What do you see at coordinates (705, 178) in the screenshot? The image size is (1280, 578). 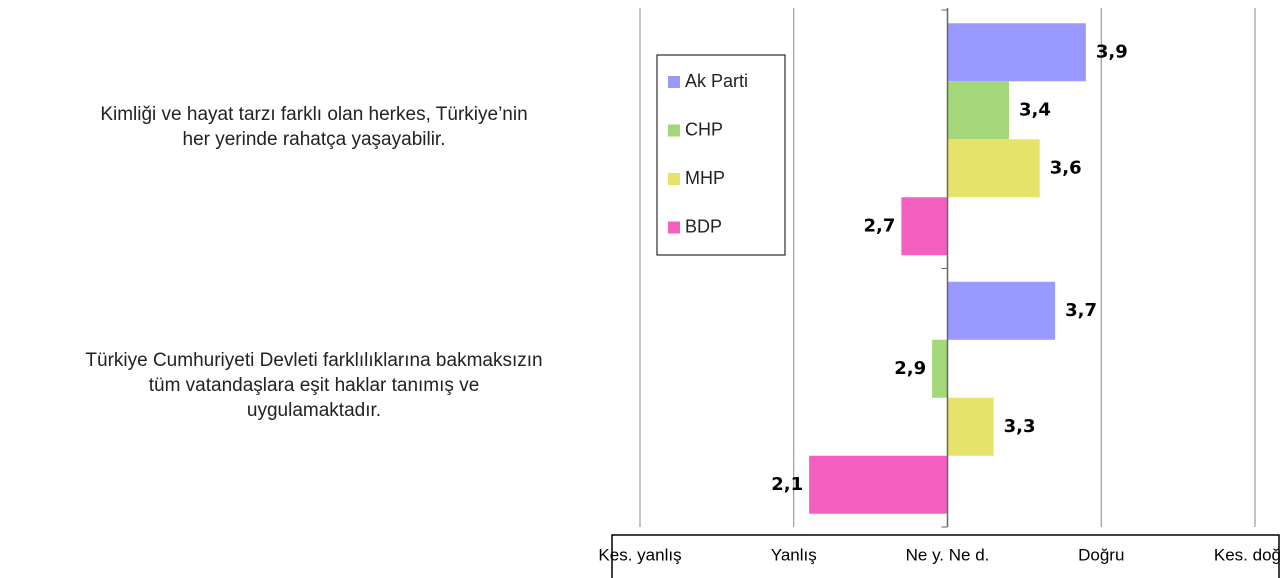 I see `legend-label: MHP` at bounding box center [705, 178].